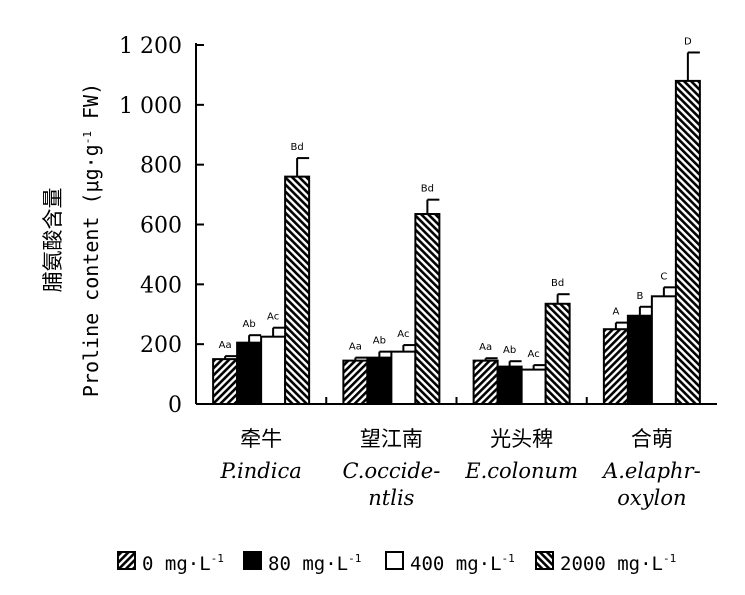 The image size is (745, 595). I want to click on category-label-en: A.elaphr-, so click(651, 471).